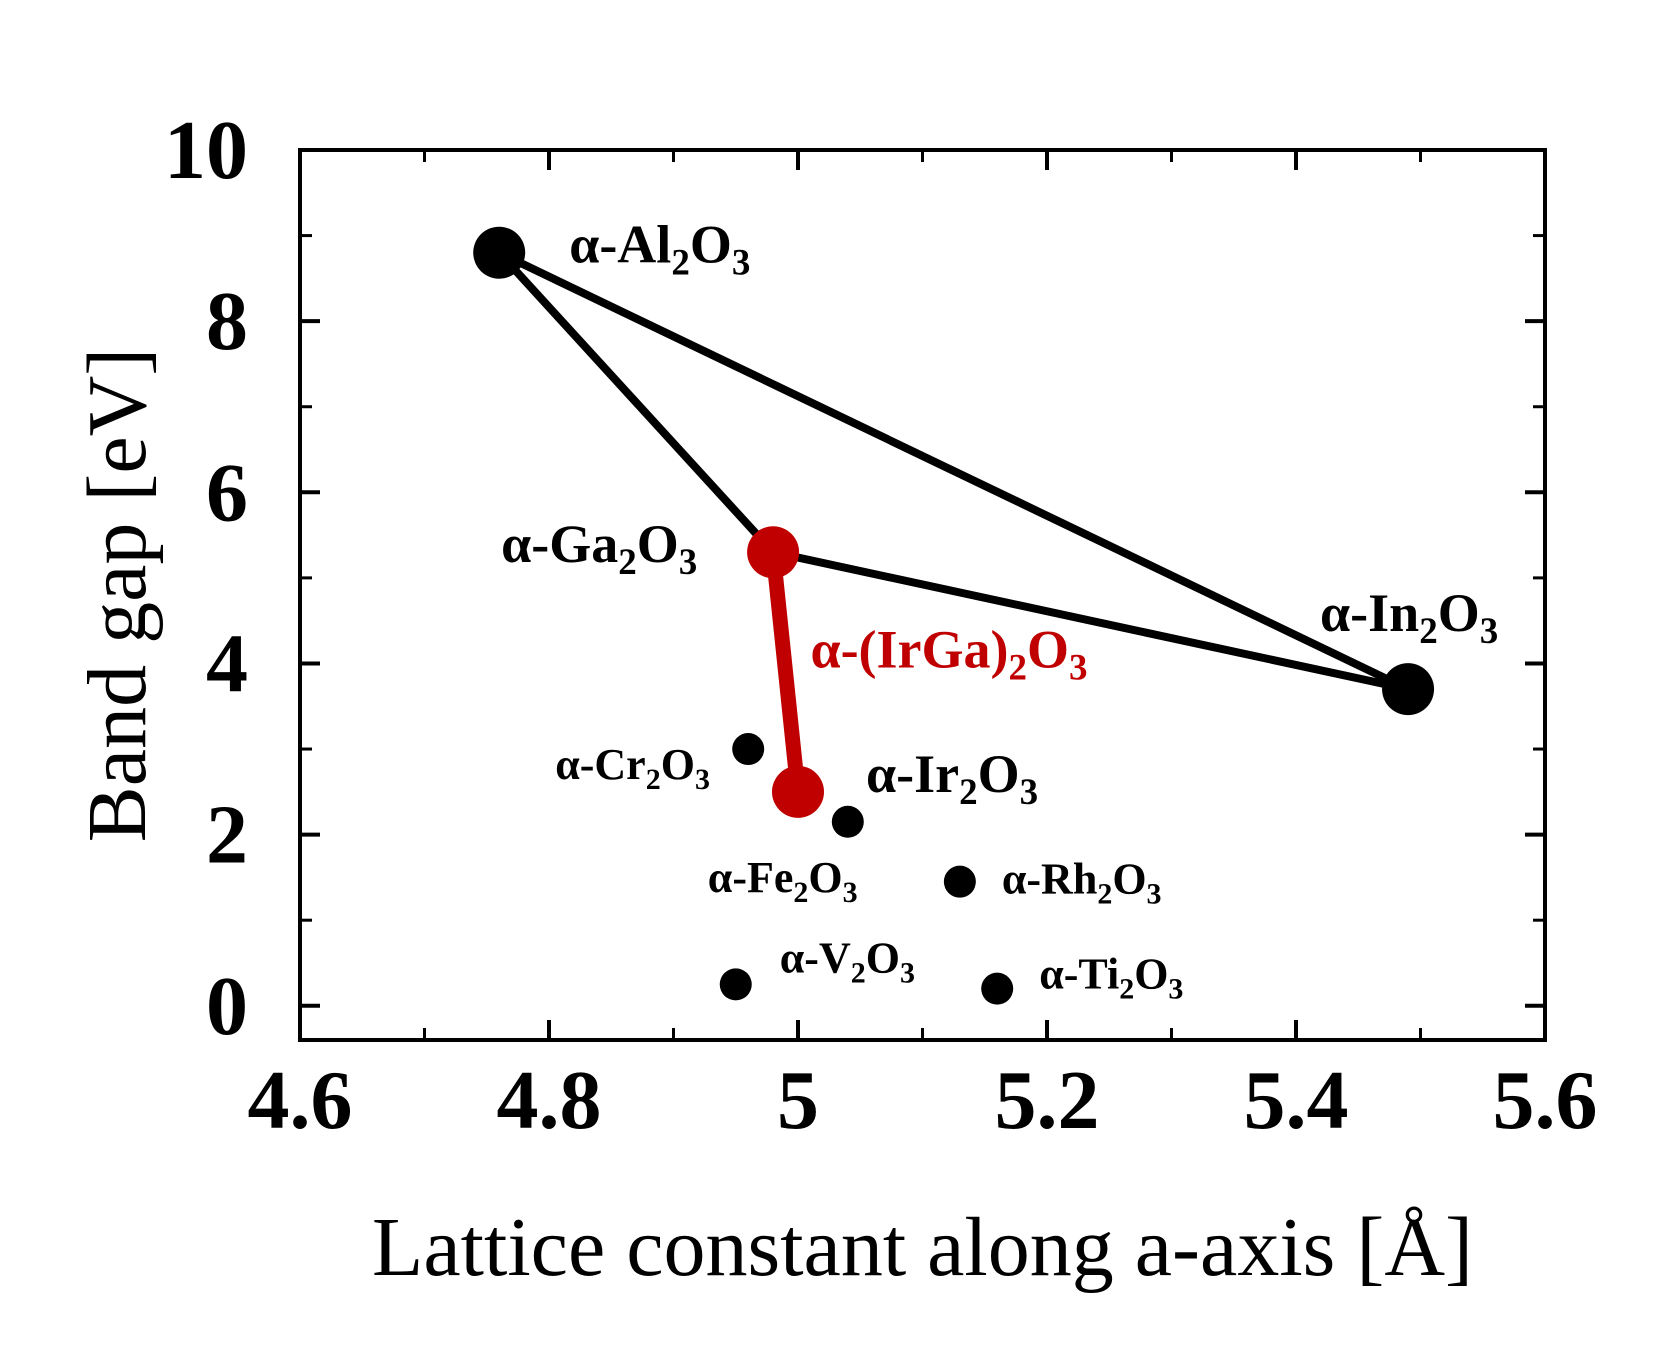 Image resolution: width=1676 pixels, height=1350 pixels. What do you see at coordinates (636, 402) in the screenshot?
I see `line-Al2O3-Ga2O3` at bounding box center [636, 402].